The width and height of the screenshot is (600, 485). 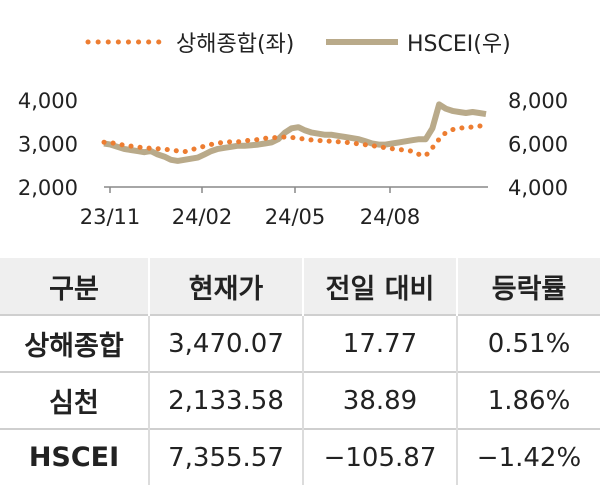 I want to click on y-axis-left: 2,000 3,000 4,000, so click(x=48, y=144).